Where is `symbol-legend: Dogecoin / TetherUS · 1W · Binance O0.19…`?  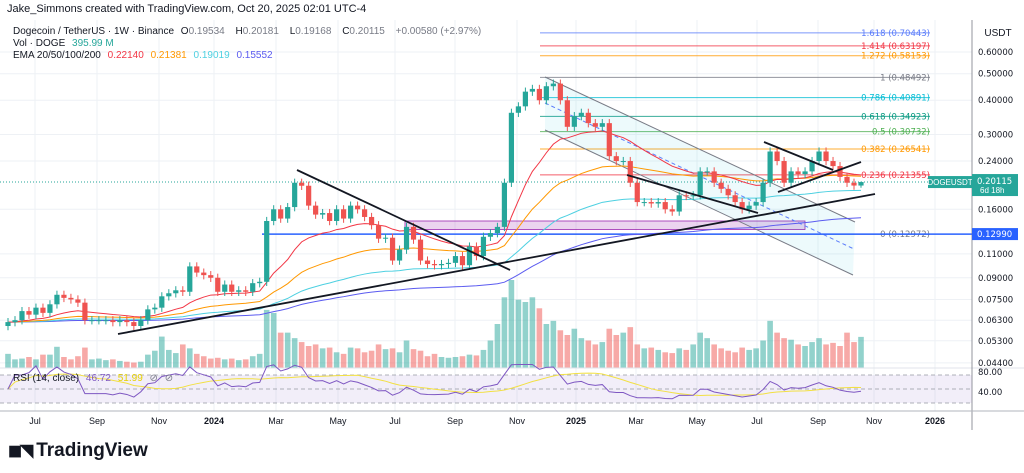 symbol-legend: Dogecoin / TetherUS · 1W · Binance O0.19… is located at coordinates (249, 31).